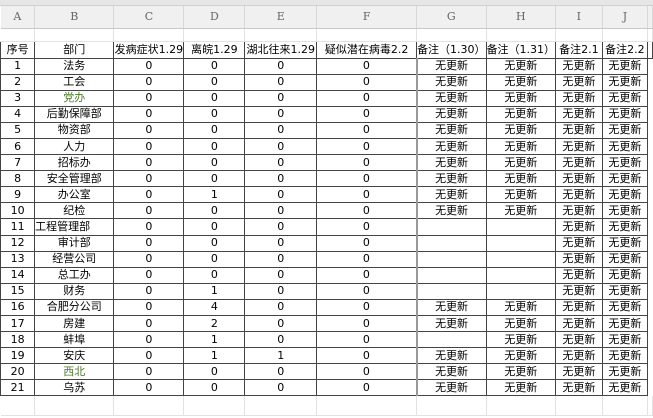  I want to click on cell-E: 1, so click(281, 356).